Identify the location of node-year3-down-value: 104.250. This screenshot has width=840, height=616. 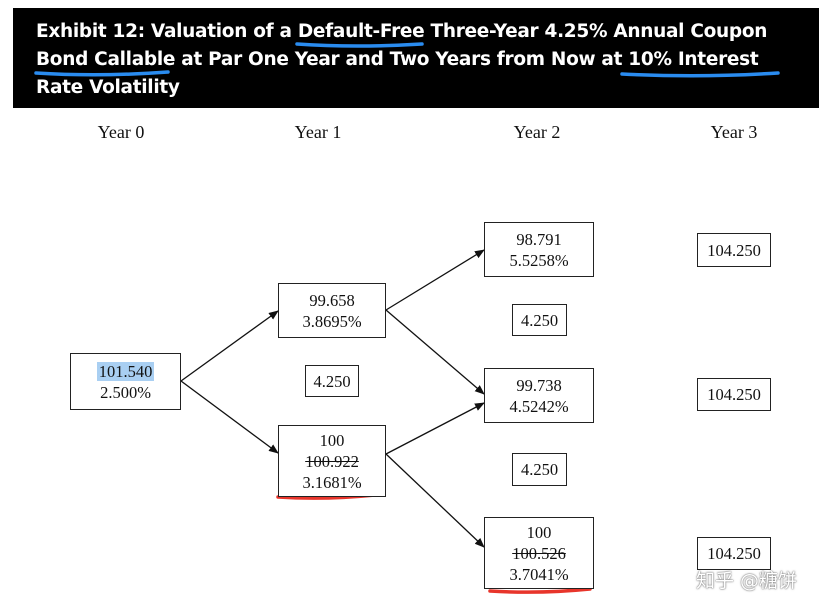
(734, 553).